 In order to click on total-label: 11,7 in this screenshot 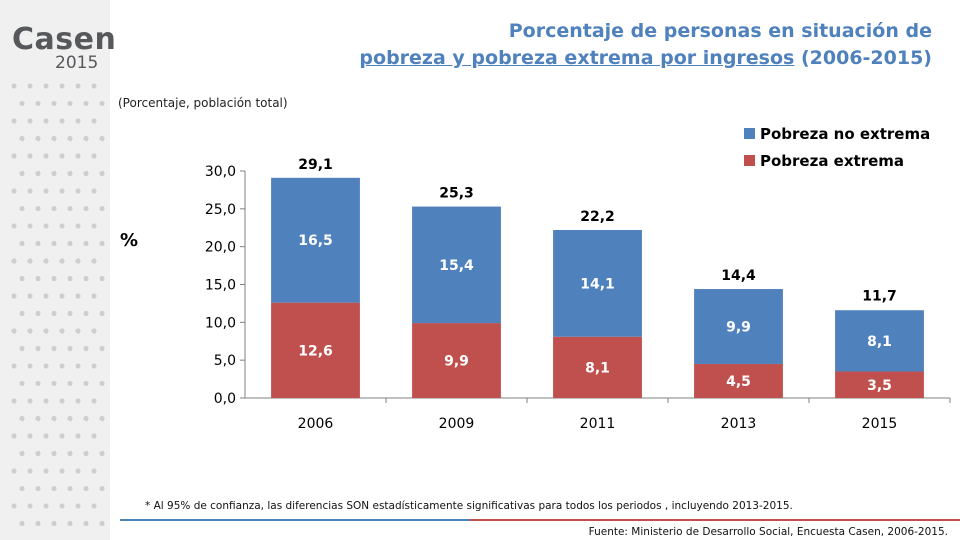, I will do `click(879, 296)`.